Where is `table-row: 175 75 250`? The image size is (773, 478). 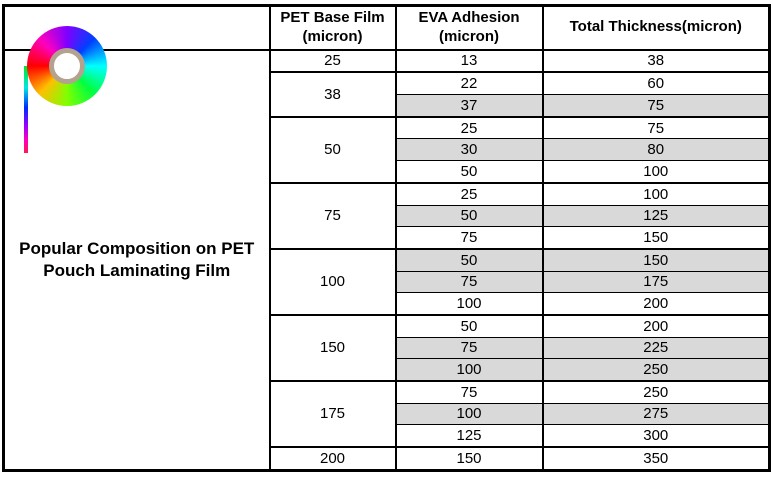 table-row: 175 75 250 is located at coordinates (387, 413).